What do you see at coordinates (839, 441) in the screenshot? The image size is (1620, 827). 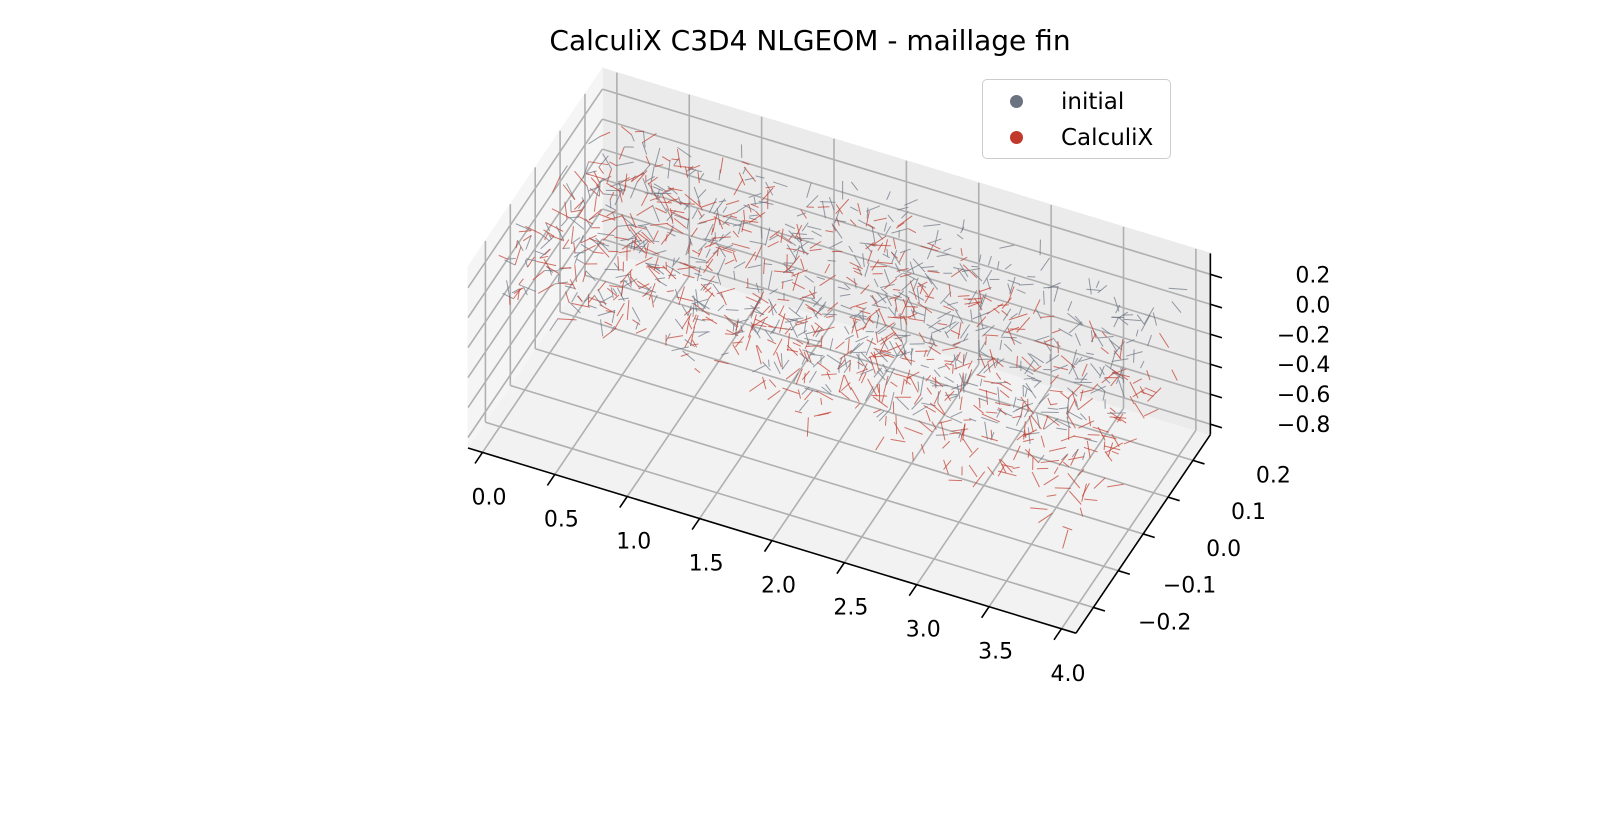 I see `y-grid-line` at bounding box center [839, 441].